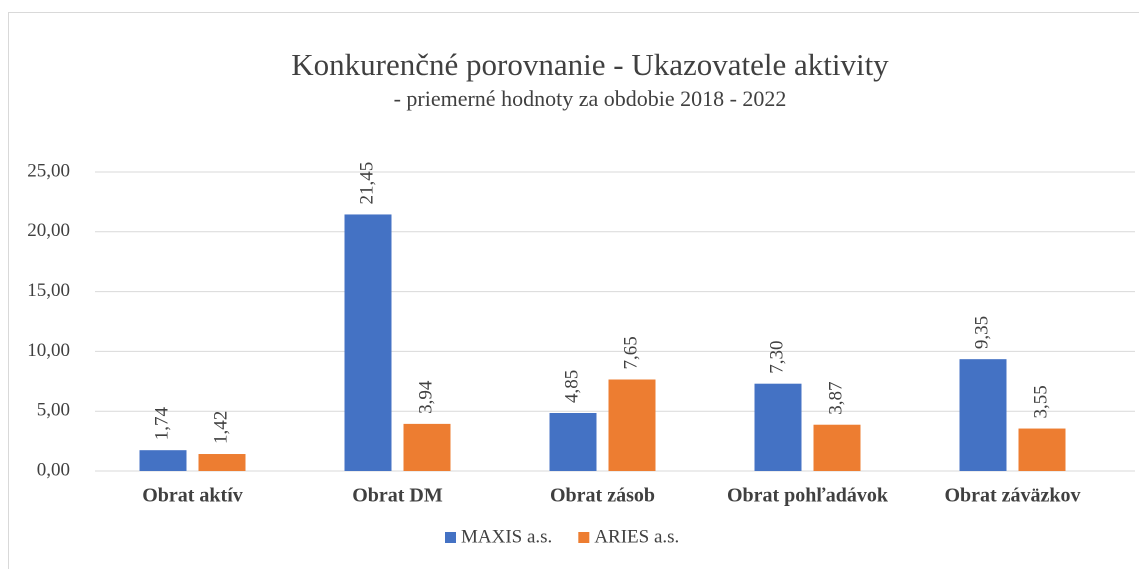 The width and height of the screenshot is (1139, 569). Describe the element at coordinates (366, 183) in the screenshot. I see `data-label: 21,45` at that location.